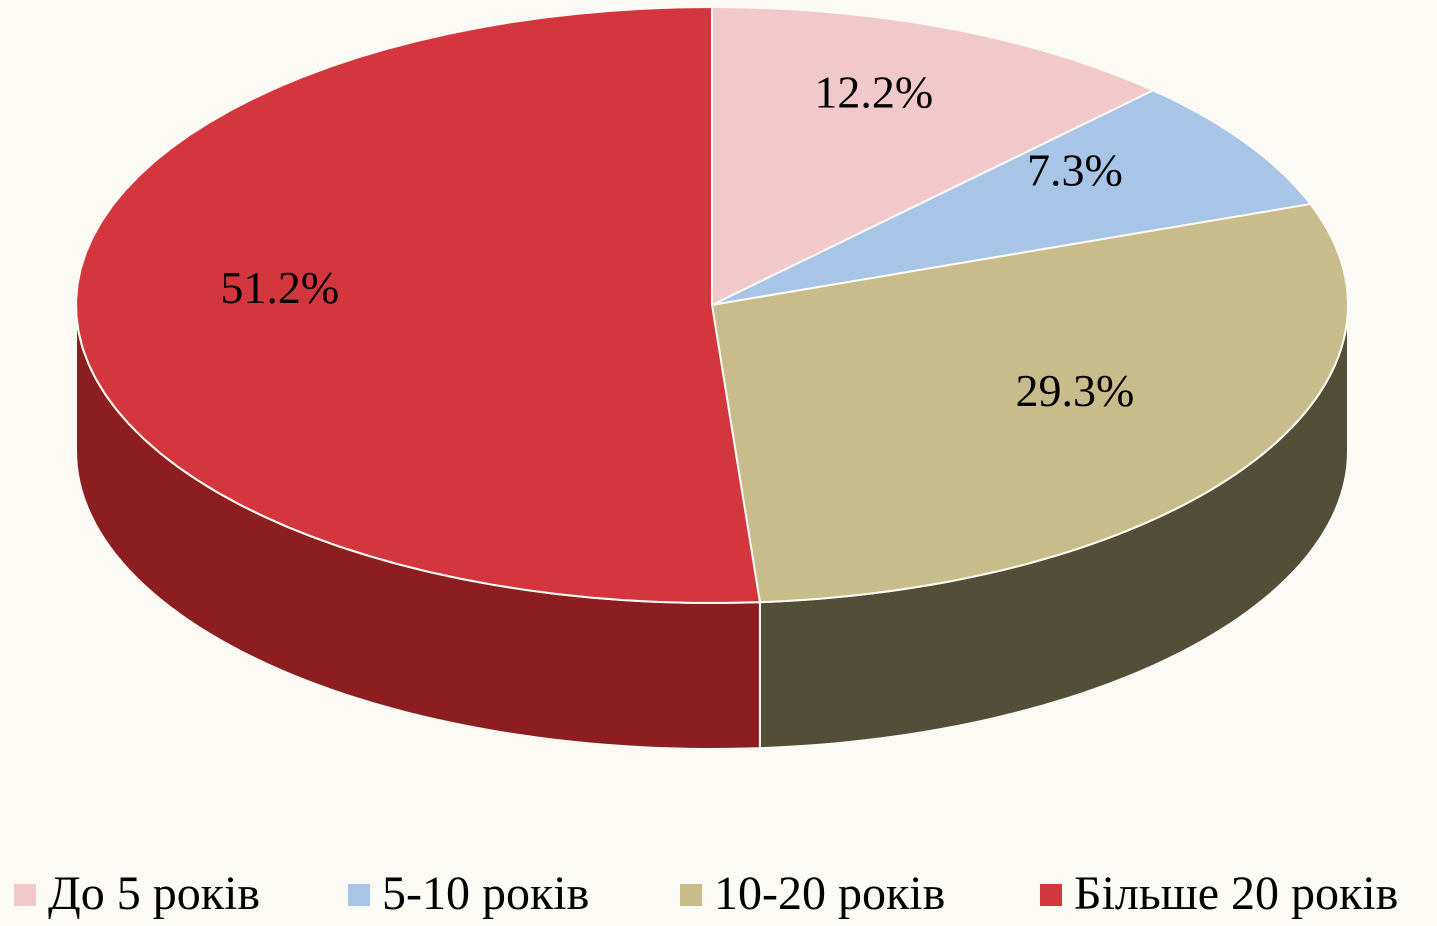  What do you see at coordinates (1075, 390) in the screenshot?
I see `data-label: 29.3%` at bounding box center [1075, 390].